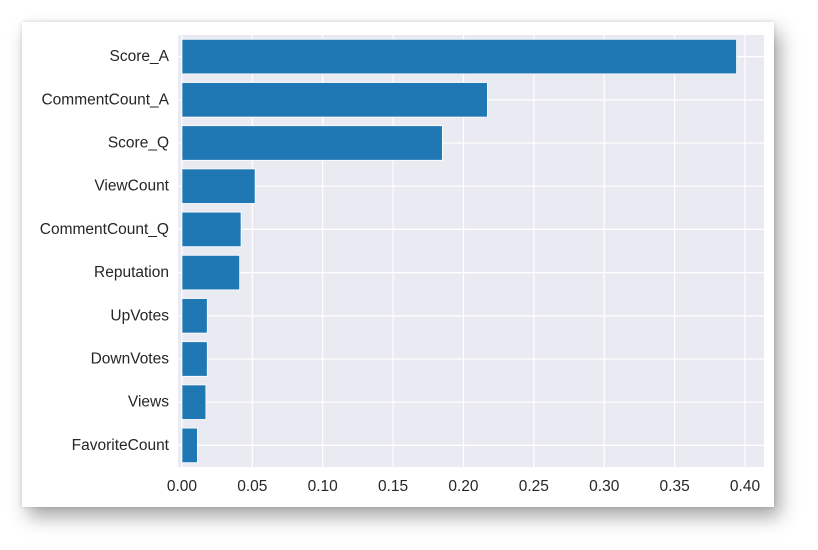 Image resolution: width=818 pixels, height=550 pixels. Describe the element at coordinates (218, 186) in the screenshot. I see `bar-viewcount` at that location.